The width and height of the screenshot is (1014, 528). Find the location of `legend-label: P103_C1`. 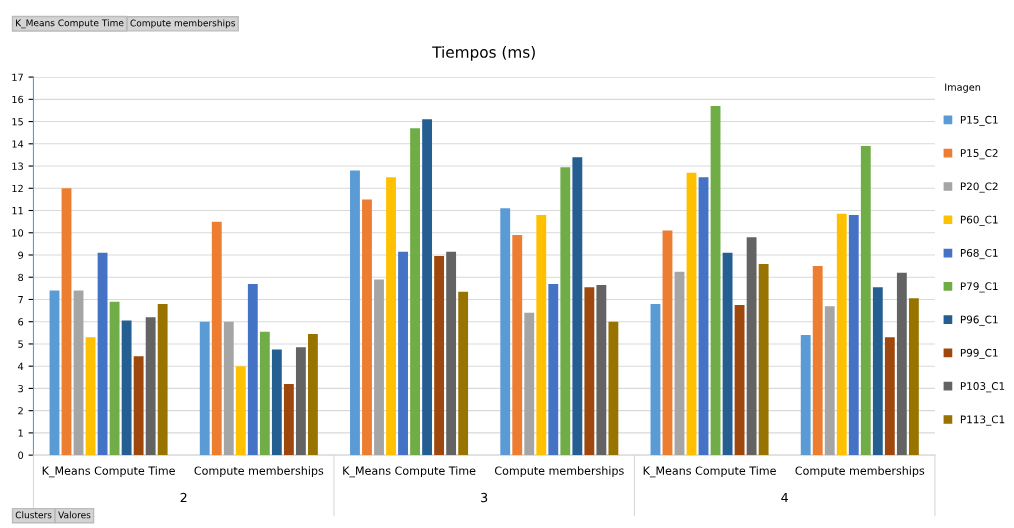

legend-label: P103_C1 is located at coordinates (982, 387).